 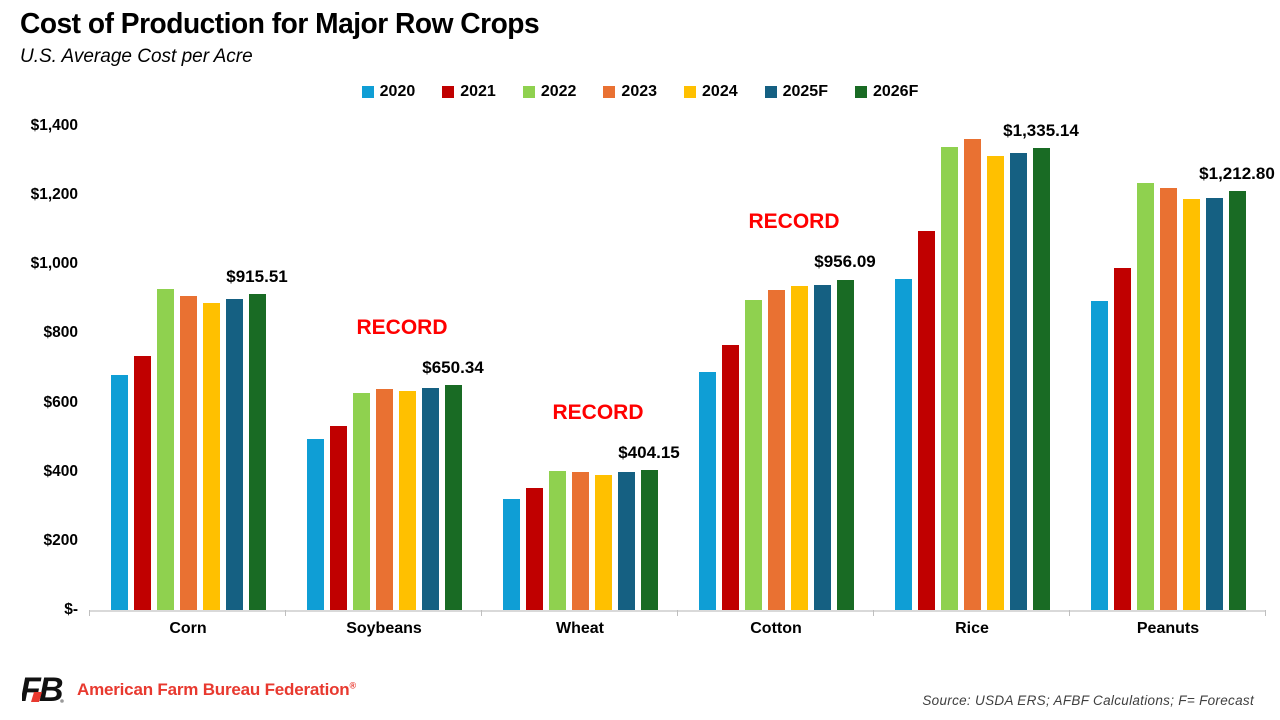 What do you see at coordinates (315, 524) in the screenshot?
I see `bar-soybeans-2020` at bounding box center [315, 524].